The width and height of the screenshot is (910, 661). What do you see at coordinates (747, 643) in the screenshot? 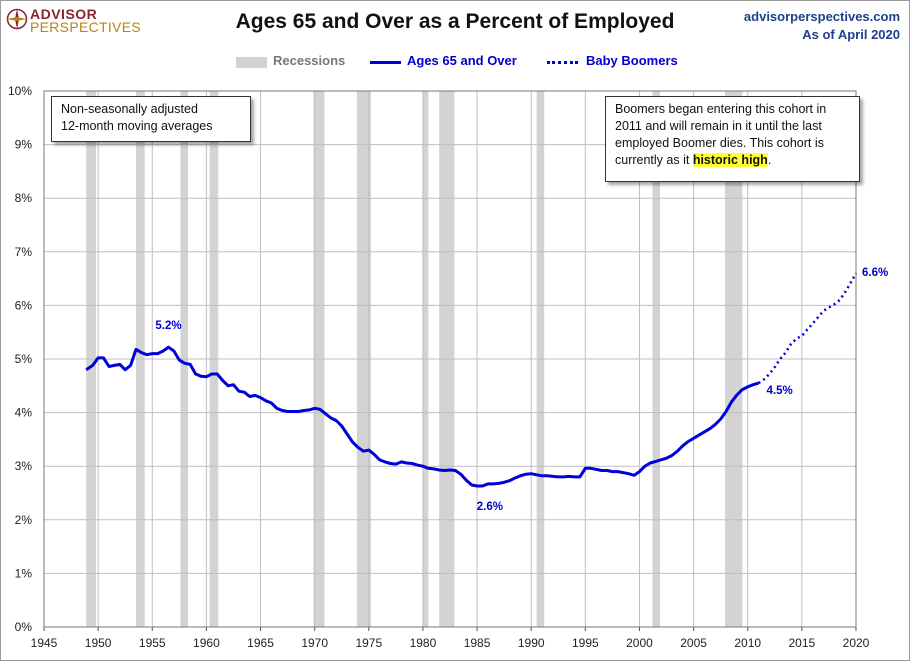
I see `x-tick-label: 2010` at bounding box center [747, 643].